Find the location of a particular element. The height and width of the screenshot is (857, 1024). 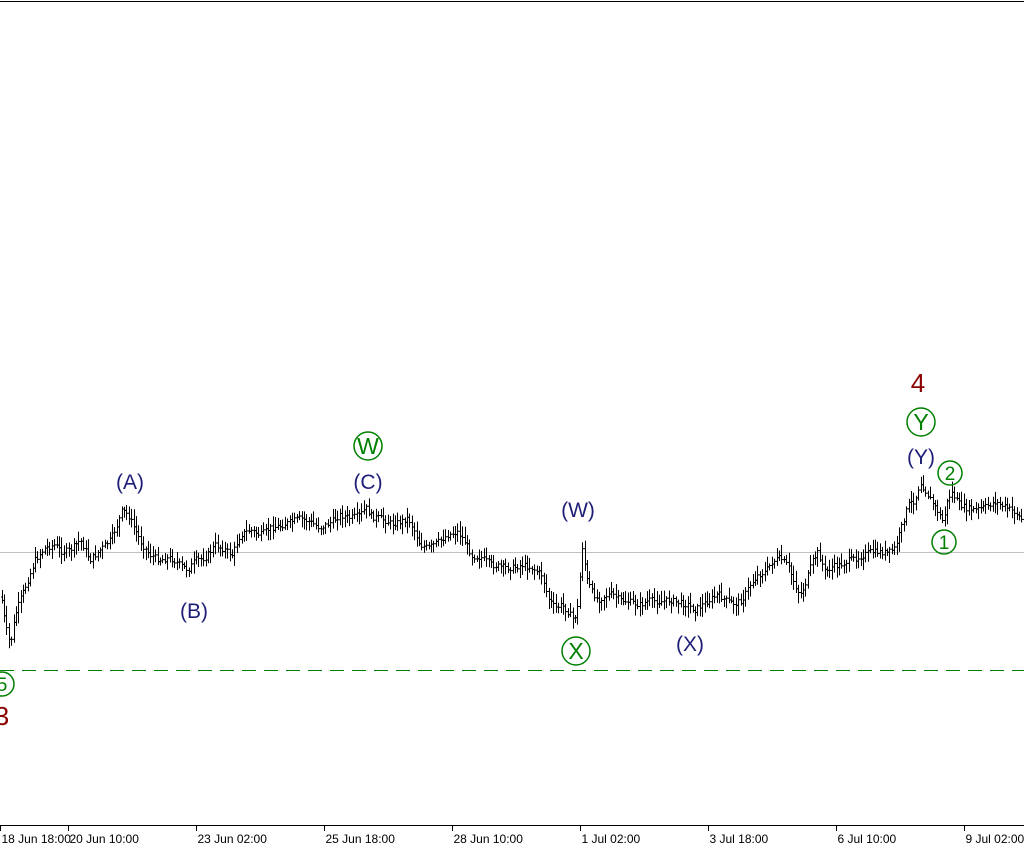

wave-label: (A) is located at coordinates (130, 482).